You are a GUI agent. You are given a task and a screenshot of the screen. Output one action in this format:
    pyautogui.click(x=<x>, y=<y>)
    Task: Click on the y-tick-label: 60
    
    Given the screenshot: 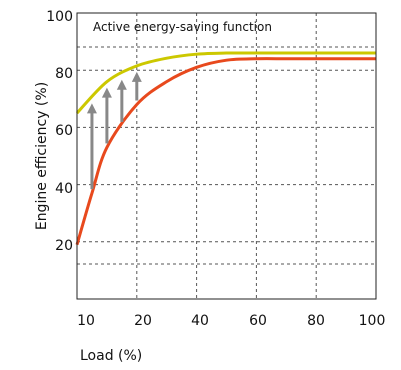 What is the action you would take?
    pyautogui.click(x=64, y=131)
    